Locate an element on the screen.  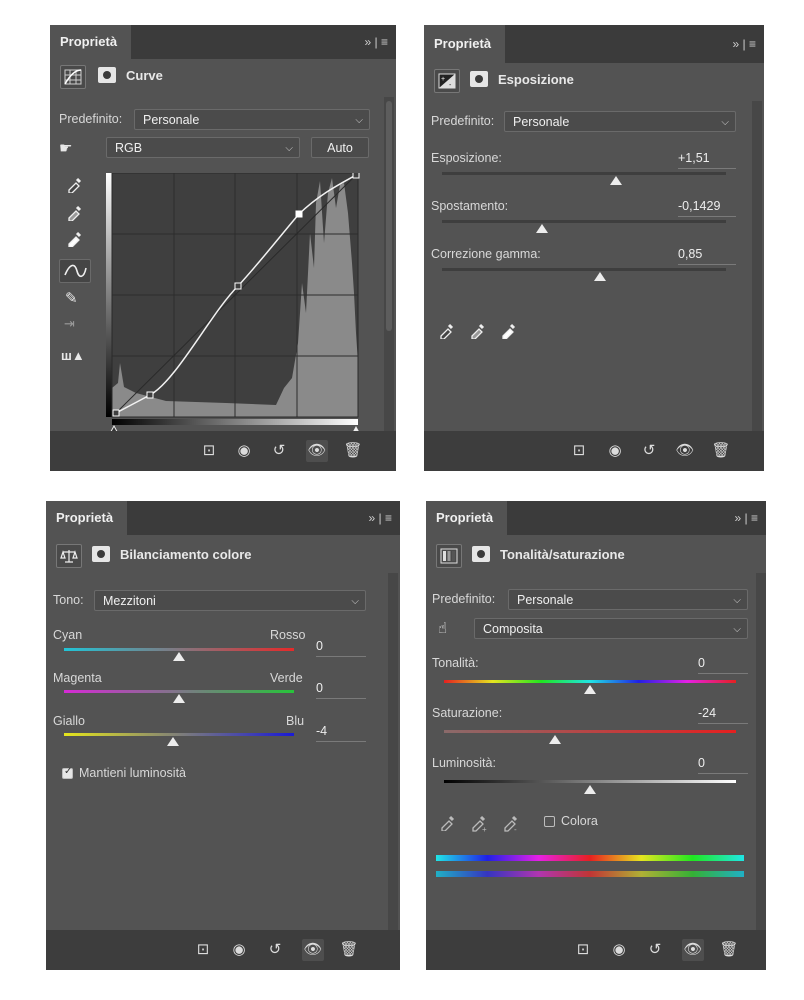
magenta-green-thumb is located at coordinates (179, 698).